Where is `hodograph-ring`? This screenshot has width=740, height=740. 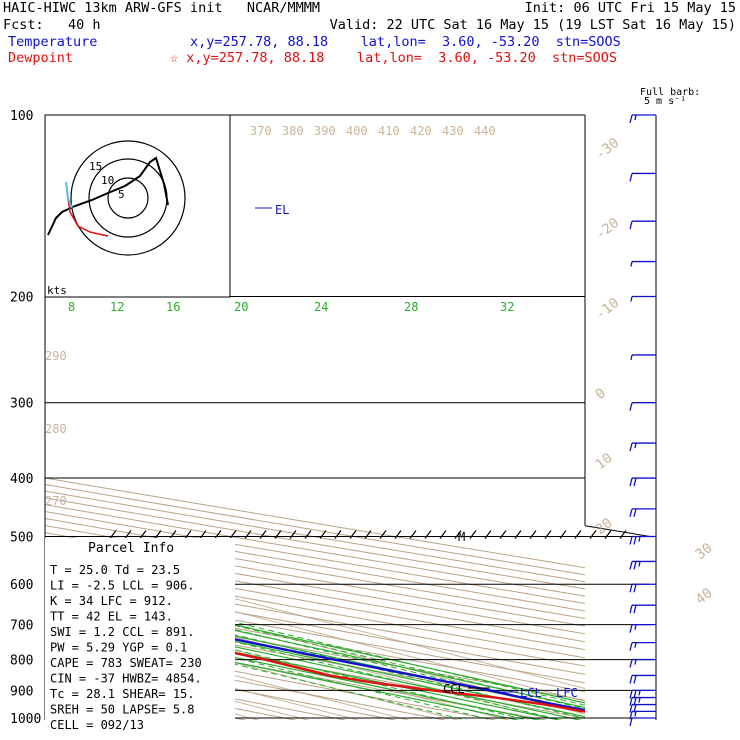
hodograph-ring is located at coordinates (128, 198).